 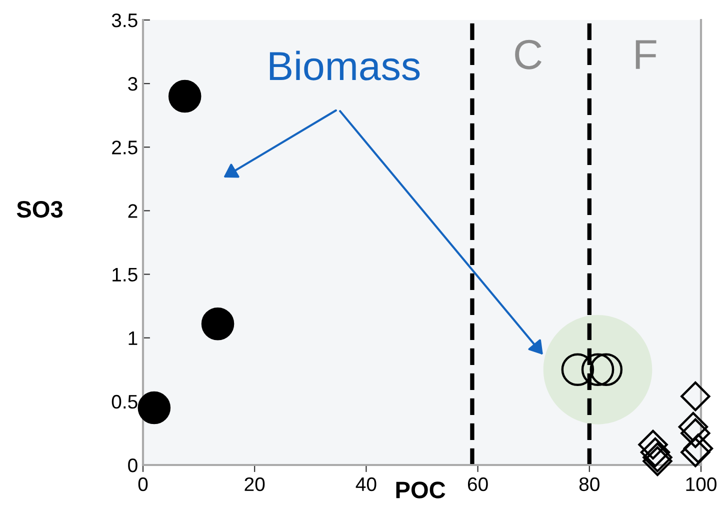 What do you see at coordinates (133, 84) in the screenshot?
I see `y-tick-label: 3` at bounding box center [133, 84].